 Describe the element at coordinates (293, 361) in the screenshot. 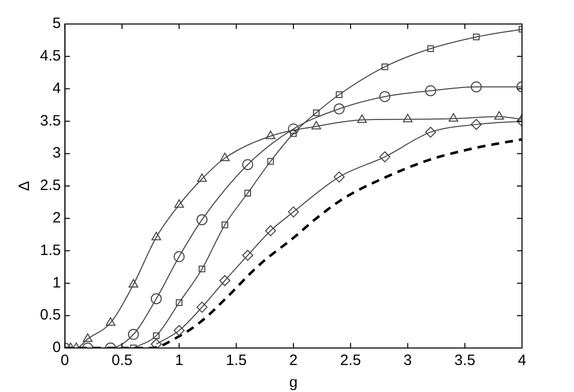

I see `x-tick-label: 2` at that location.